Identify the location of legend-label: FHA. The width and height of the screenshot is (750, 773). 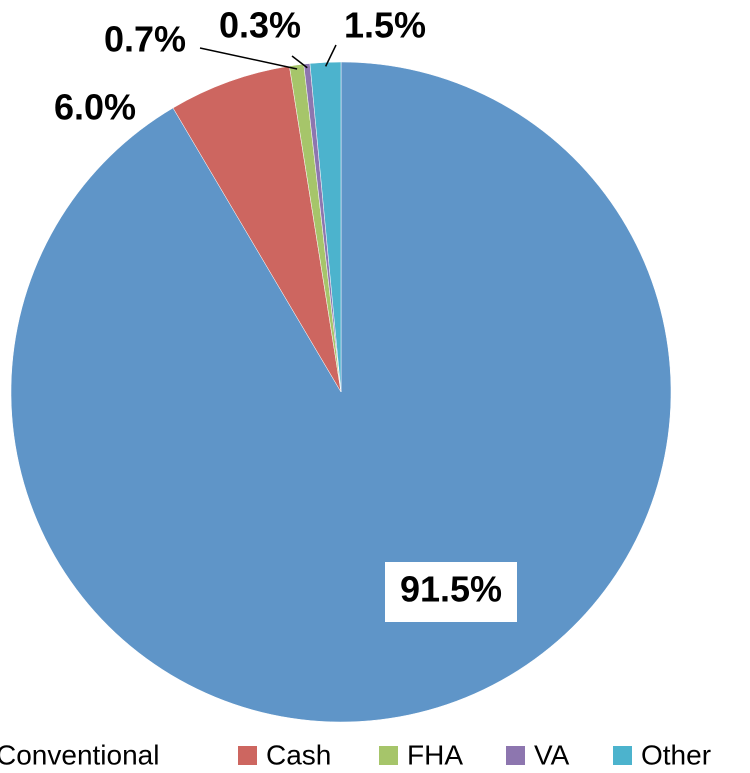
(435, 754).